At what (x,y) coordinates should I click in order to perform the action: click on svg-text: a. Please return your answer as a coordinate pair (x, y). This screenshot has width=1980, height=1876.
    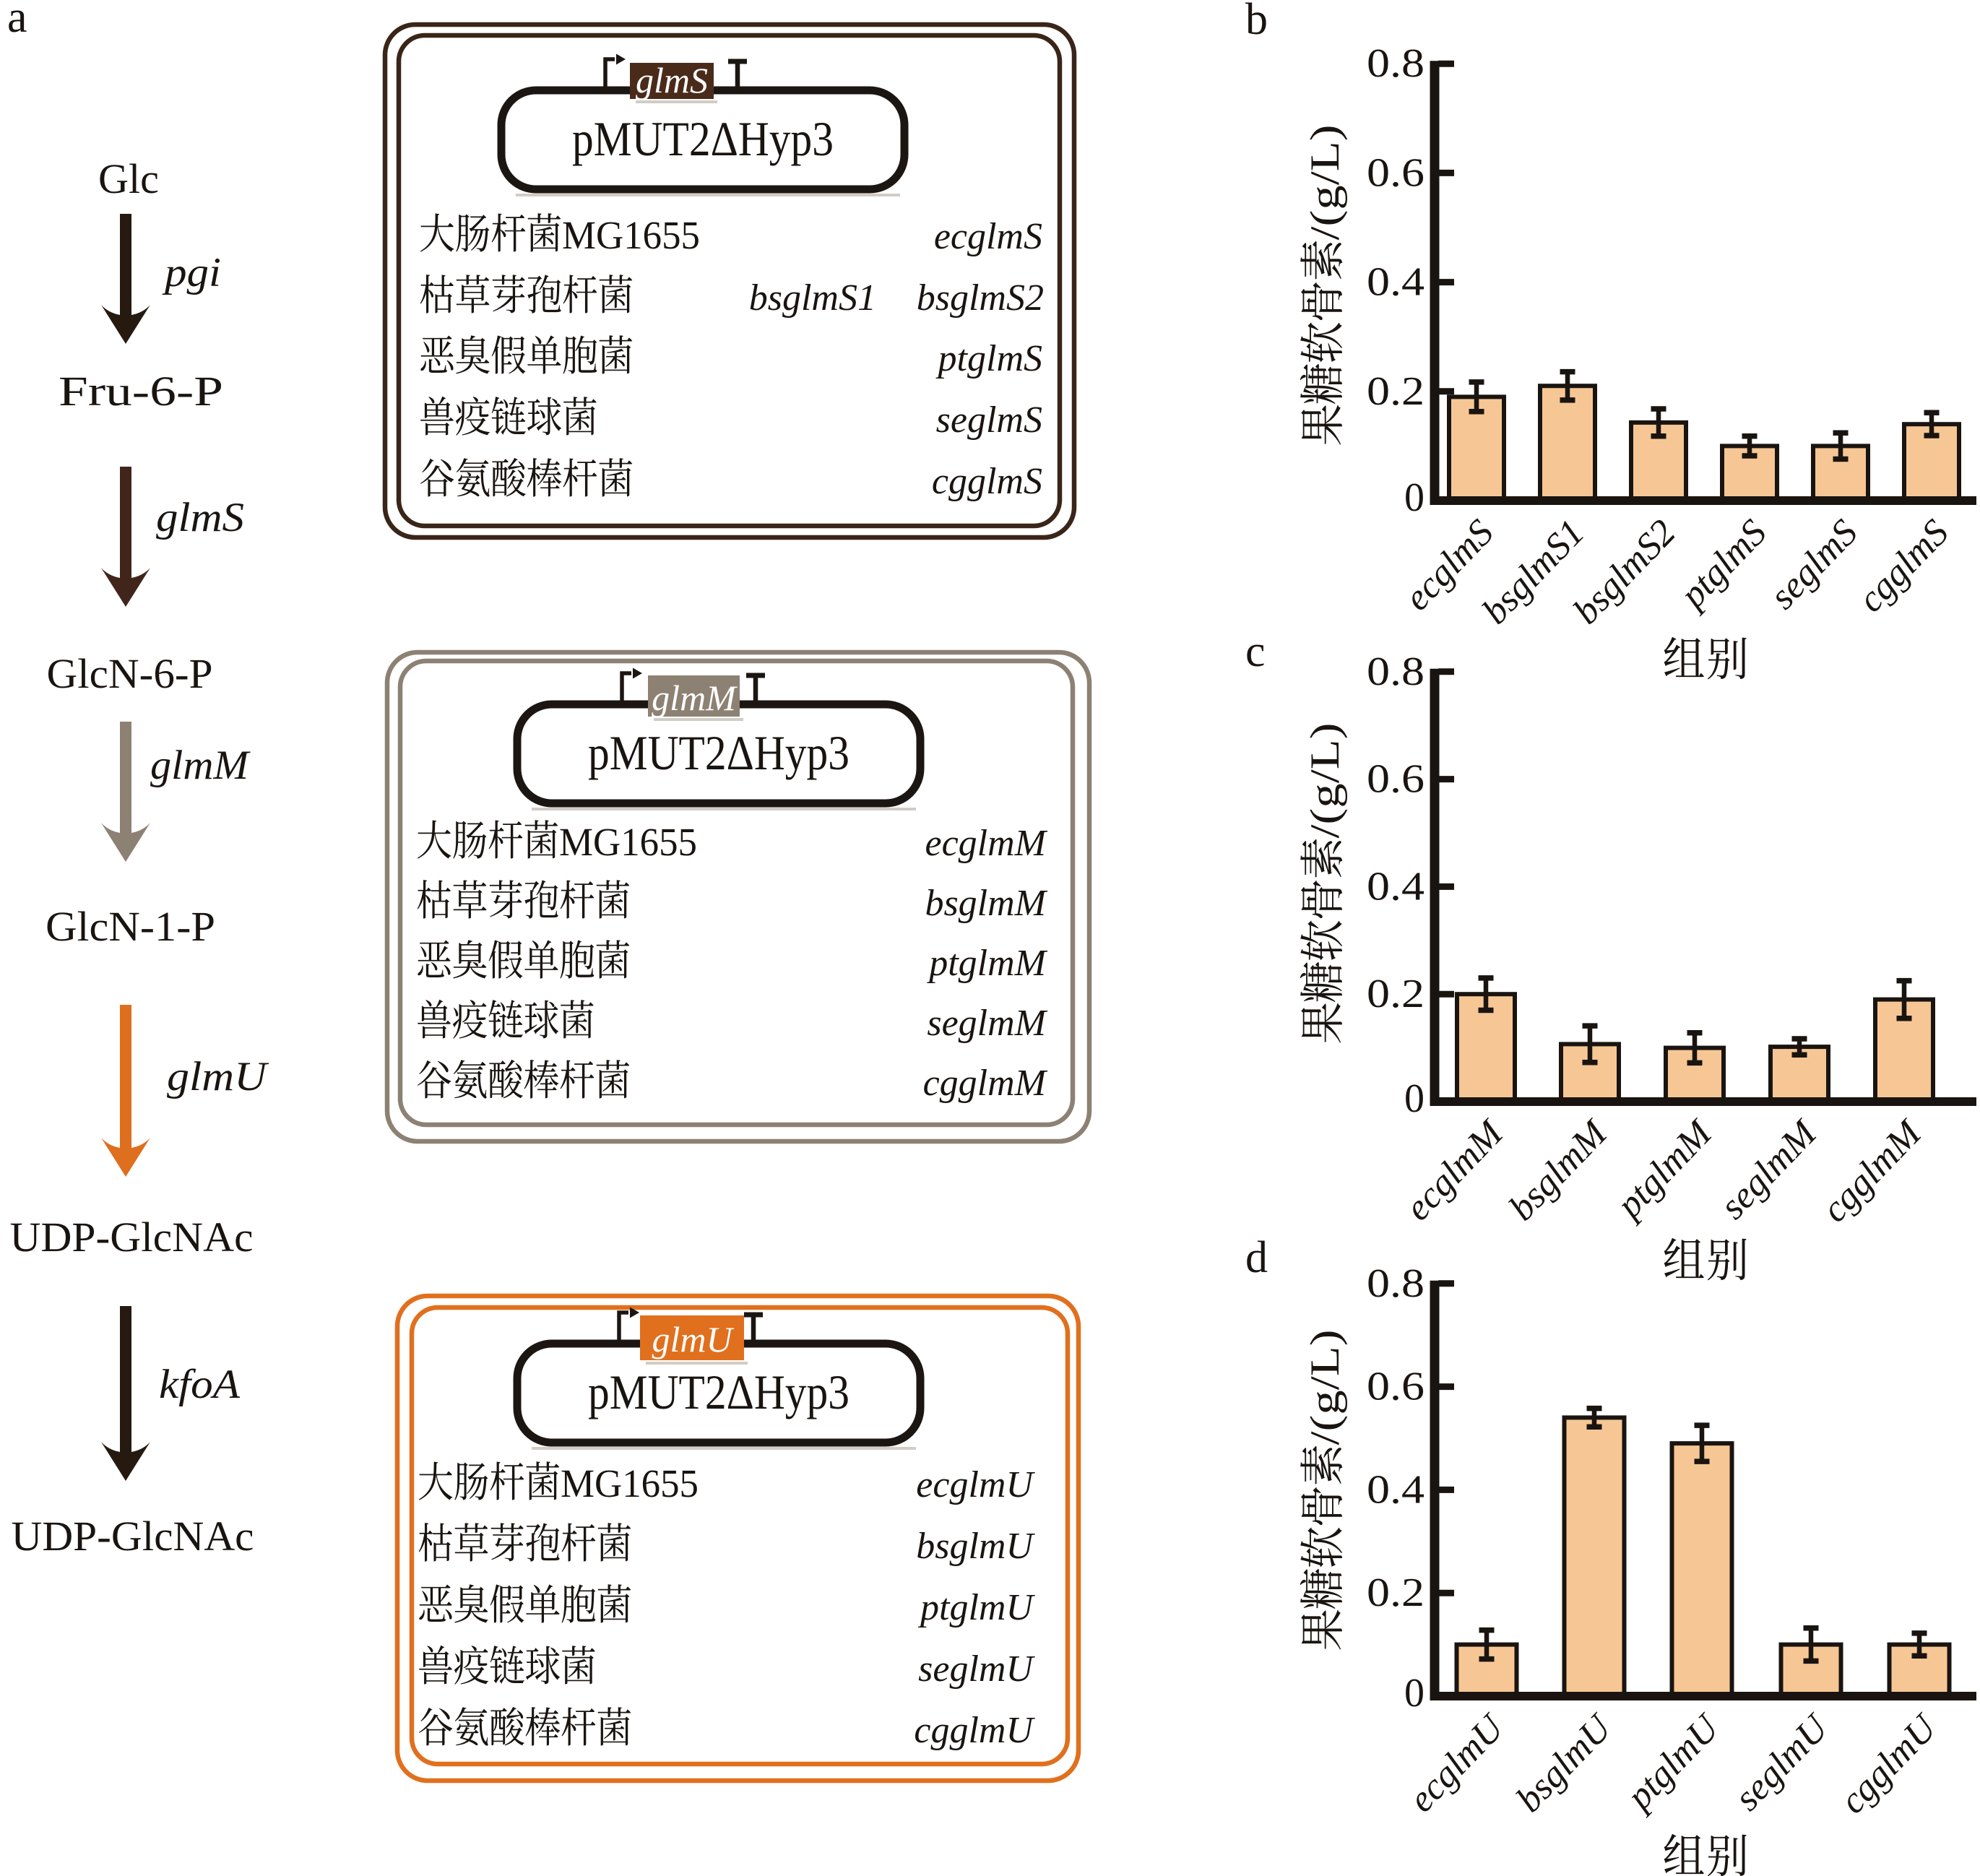
    Looking at the image, I should click on (17, 21).